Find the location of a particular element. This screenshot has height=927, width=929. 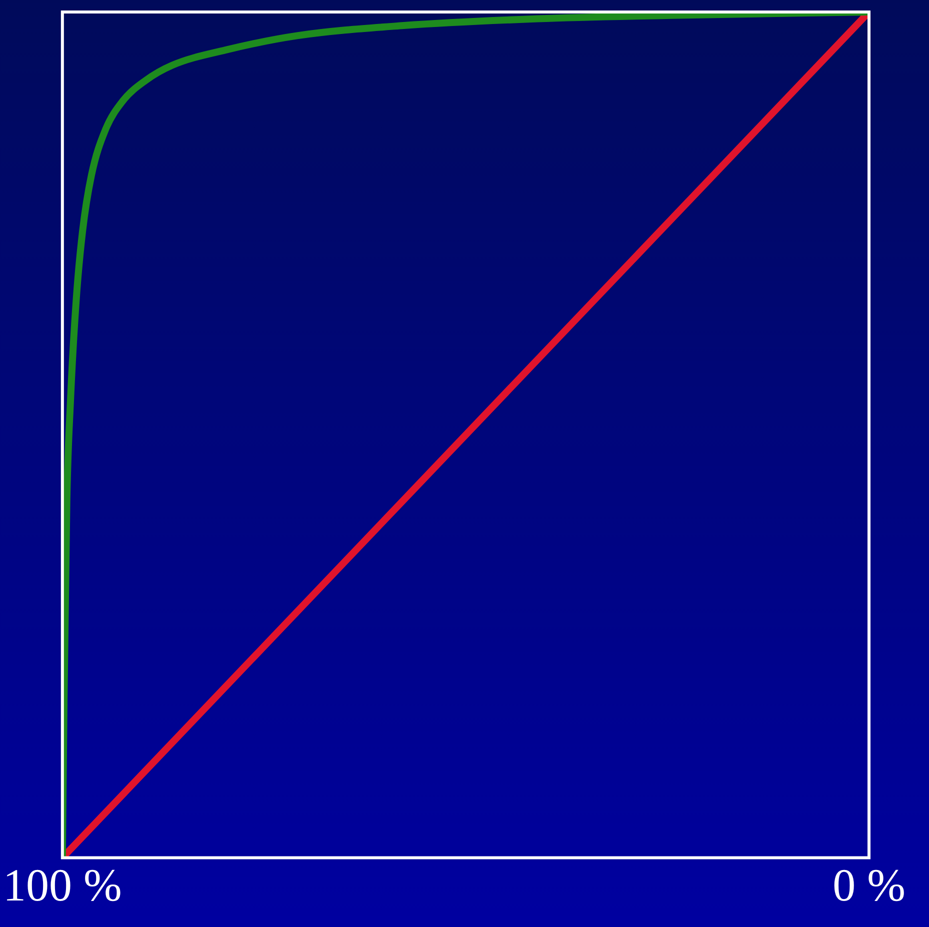

x-tick-label: 0 % is located at coordinates (869, 884).